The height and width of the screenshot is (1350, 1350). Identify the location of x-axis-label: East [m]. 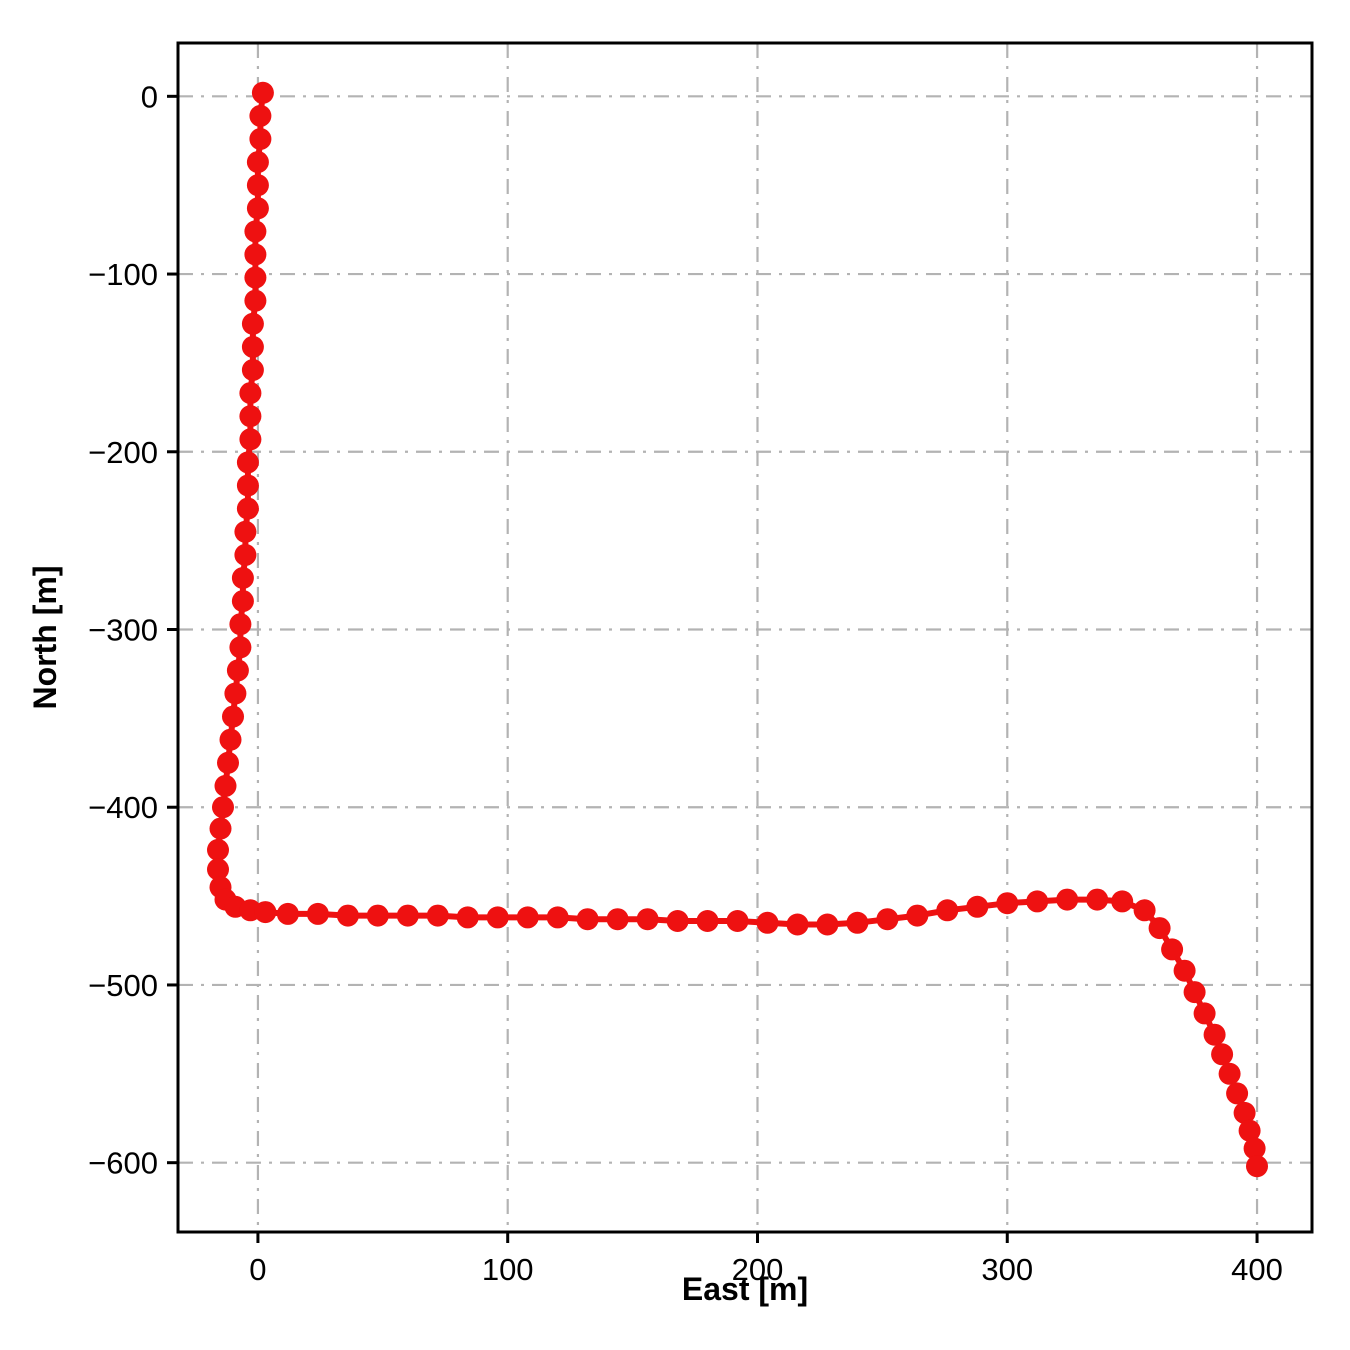
(745, 1289).